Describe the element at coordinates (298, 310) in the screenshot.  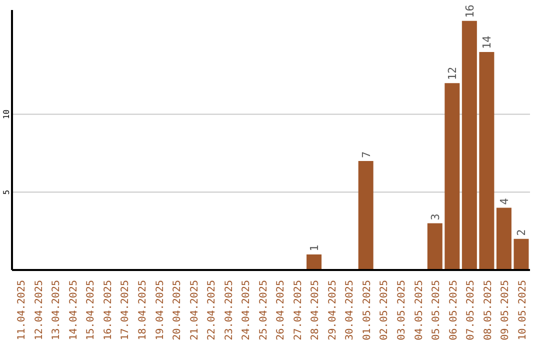
I see `x-tick-label: 27.04.2025` at that location.